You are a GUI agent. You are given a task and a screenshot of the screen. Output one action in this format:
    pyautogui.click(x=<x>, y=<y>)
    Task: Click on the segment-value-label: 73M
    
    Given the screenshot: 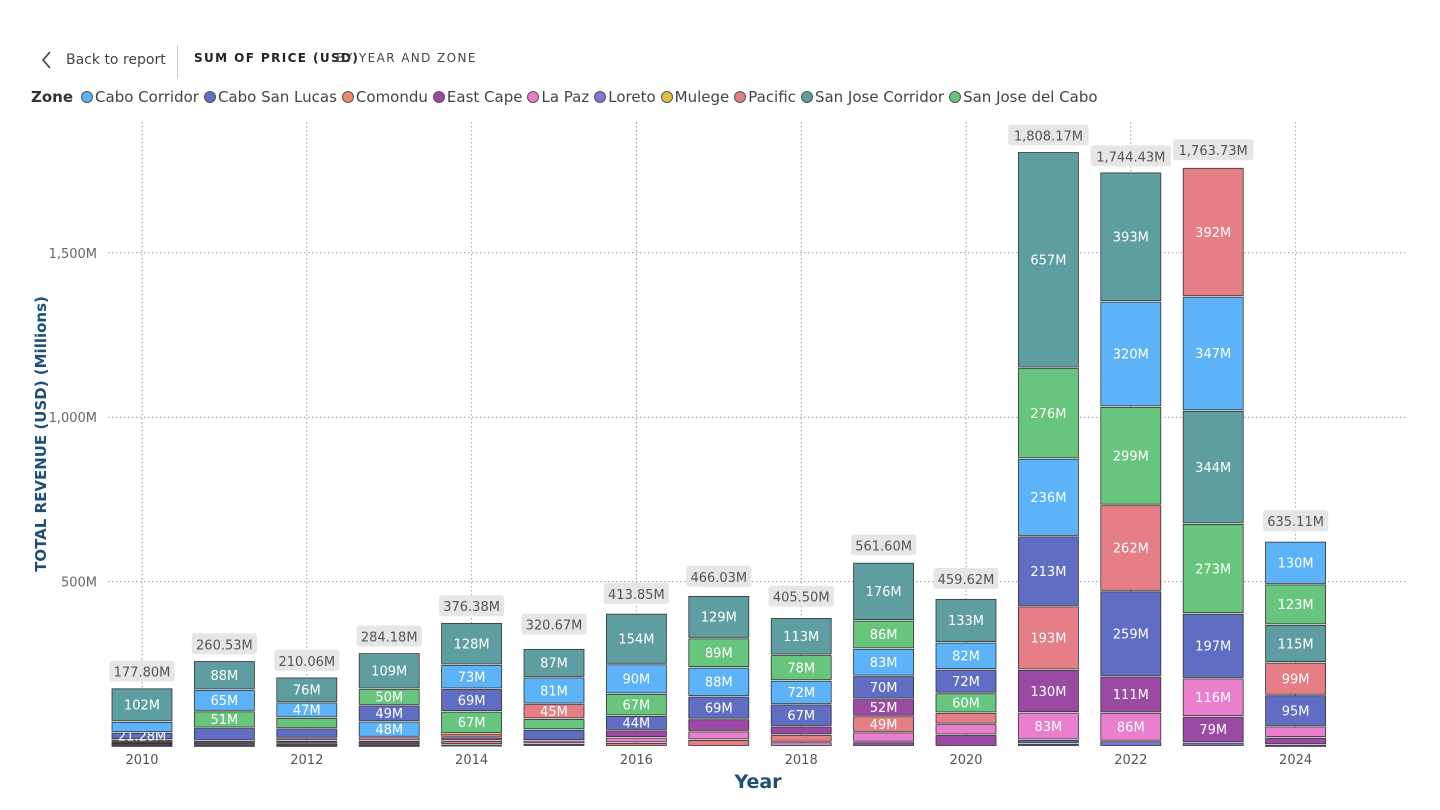 What is the action you would take?
    pyautogui.click(x=472, y=677)
    